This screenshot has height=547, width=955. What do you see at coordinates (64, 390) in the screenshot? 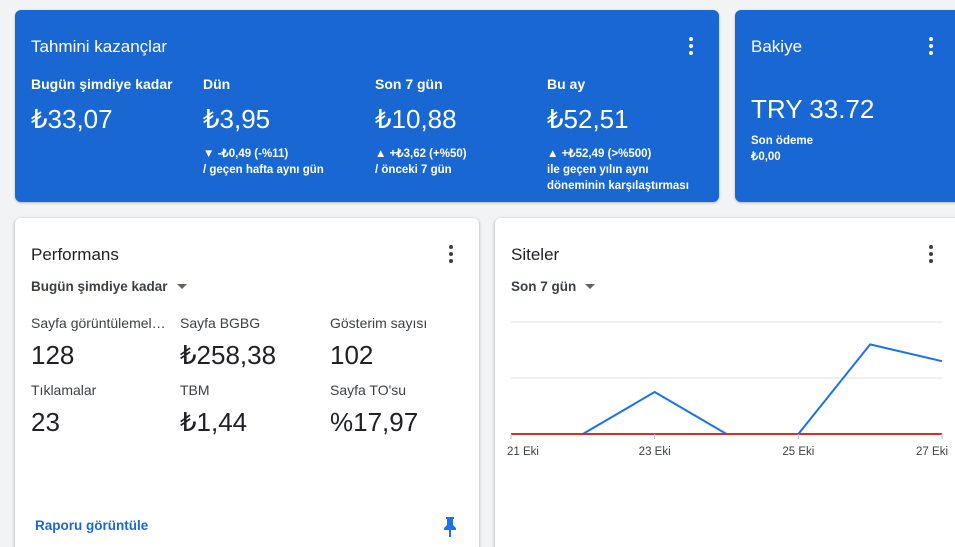
I see `perf-metric-label: Tıklamalar` at bounding box center [64, 390].